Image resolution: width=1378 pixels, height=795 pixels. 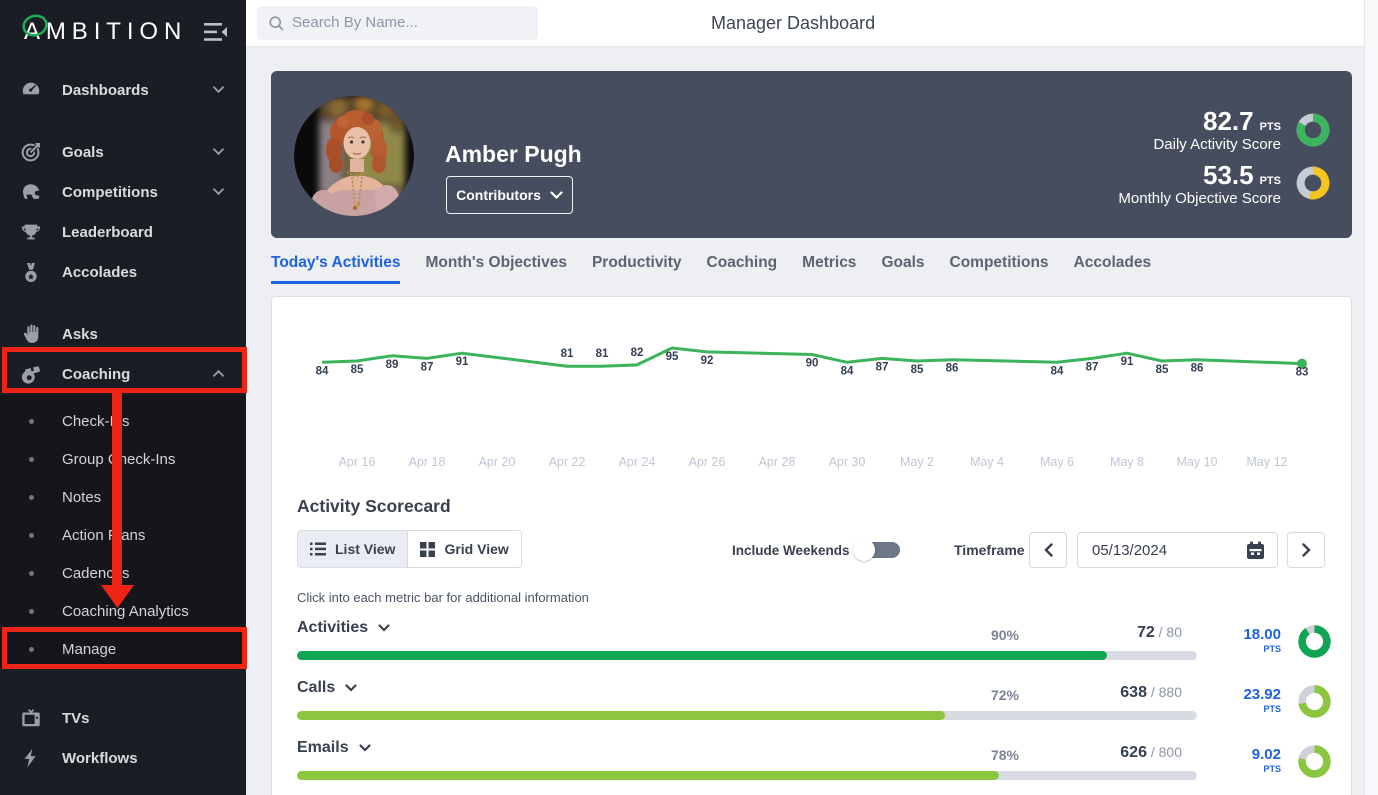 What do you see at coordinates (847, 462) in the screenshot?
I see `svg-text: Apr 30` at bounding box center [847, 462].